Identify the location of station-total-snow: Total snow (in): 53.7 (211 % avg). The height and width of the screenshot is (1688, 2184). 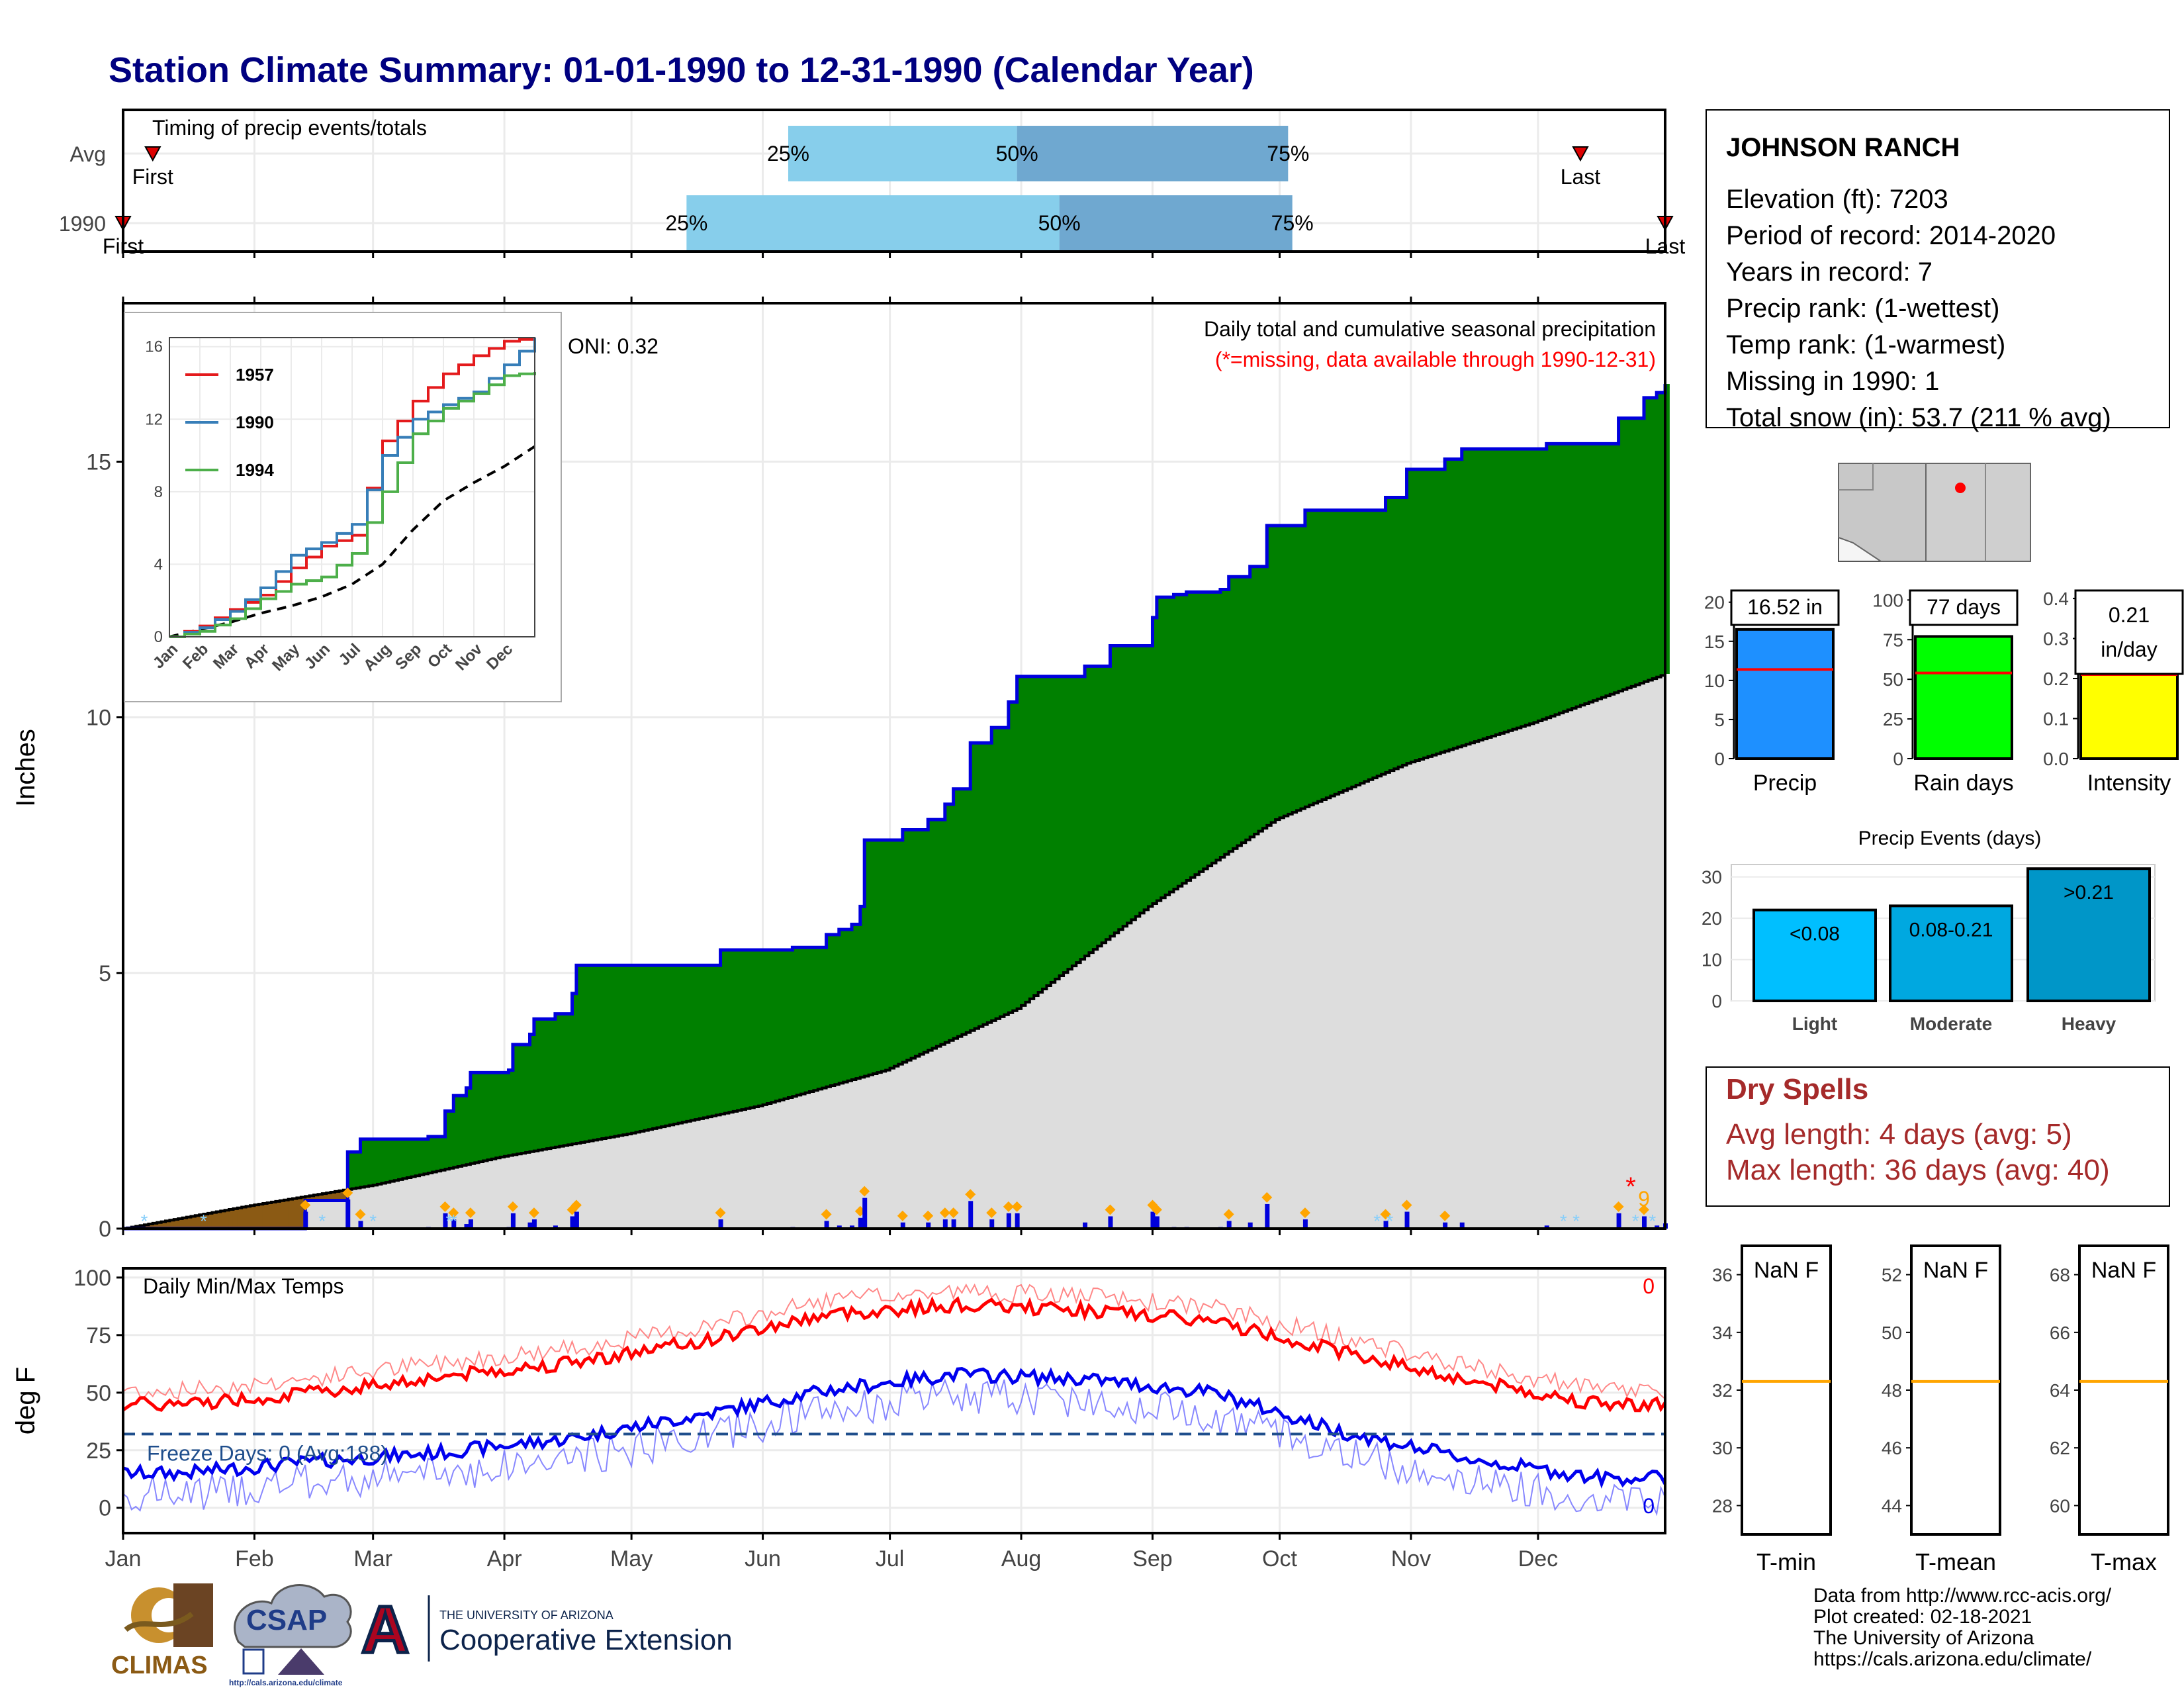
(1918, 417).